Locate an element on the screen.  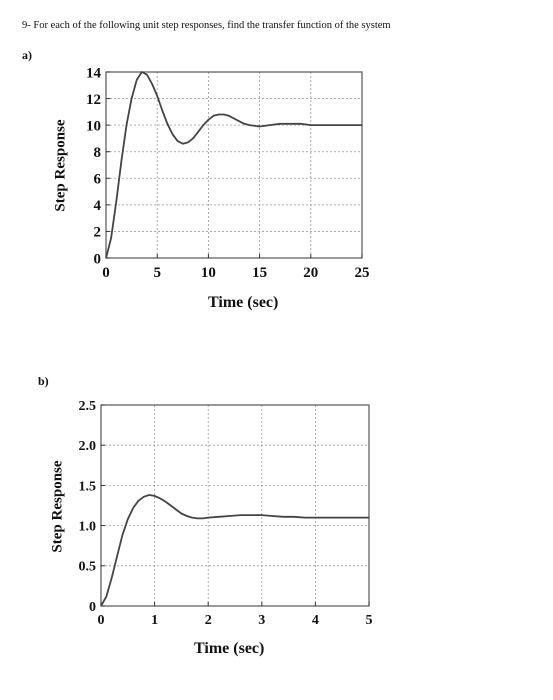
chart-b-ytick-label-4: 2.0 is located at coordinates (88, 446).